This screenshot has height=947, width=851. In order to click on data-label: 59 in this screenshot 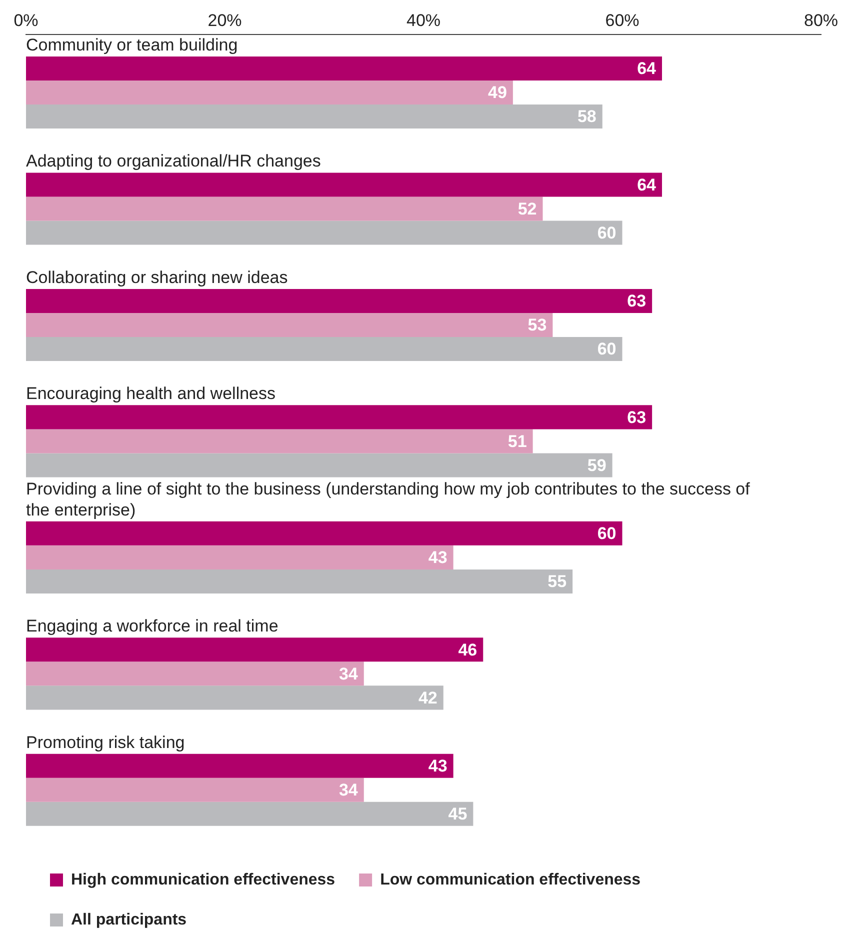, I will do `click(596, 465)`.